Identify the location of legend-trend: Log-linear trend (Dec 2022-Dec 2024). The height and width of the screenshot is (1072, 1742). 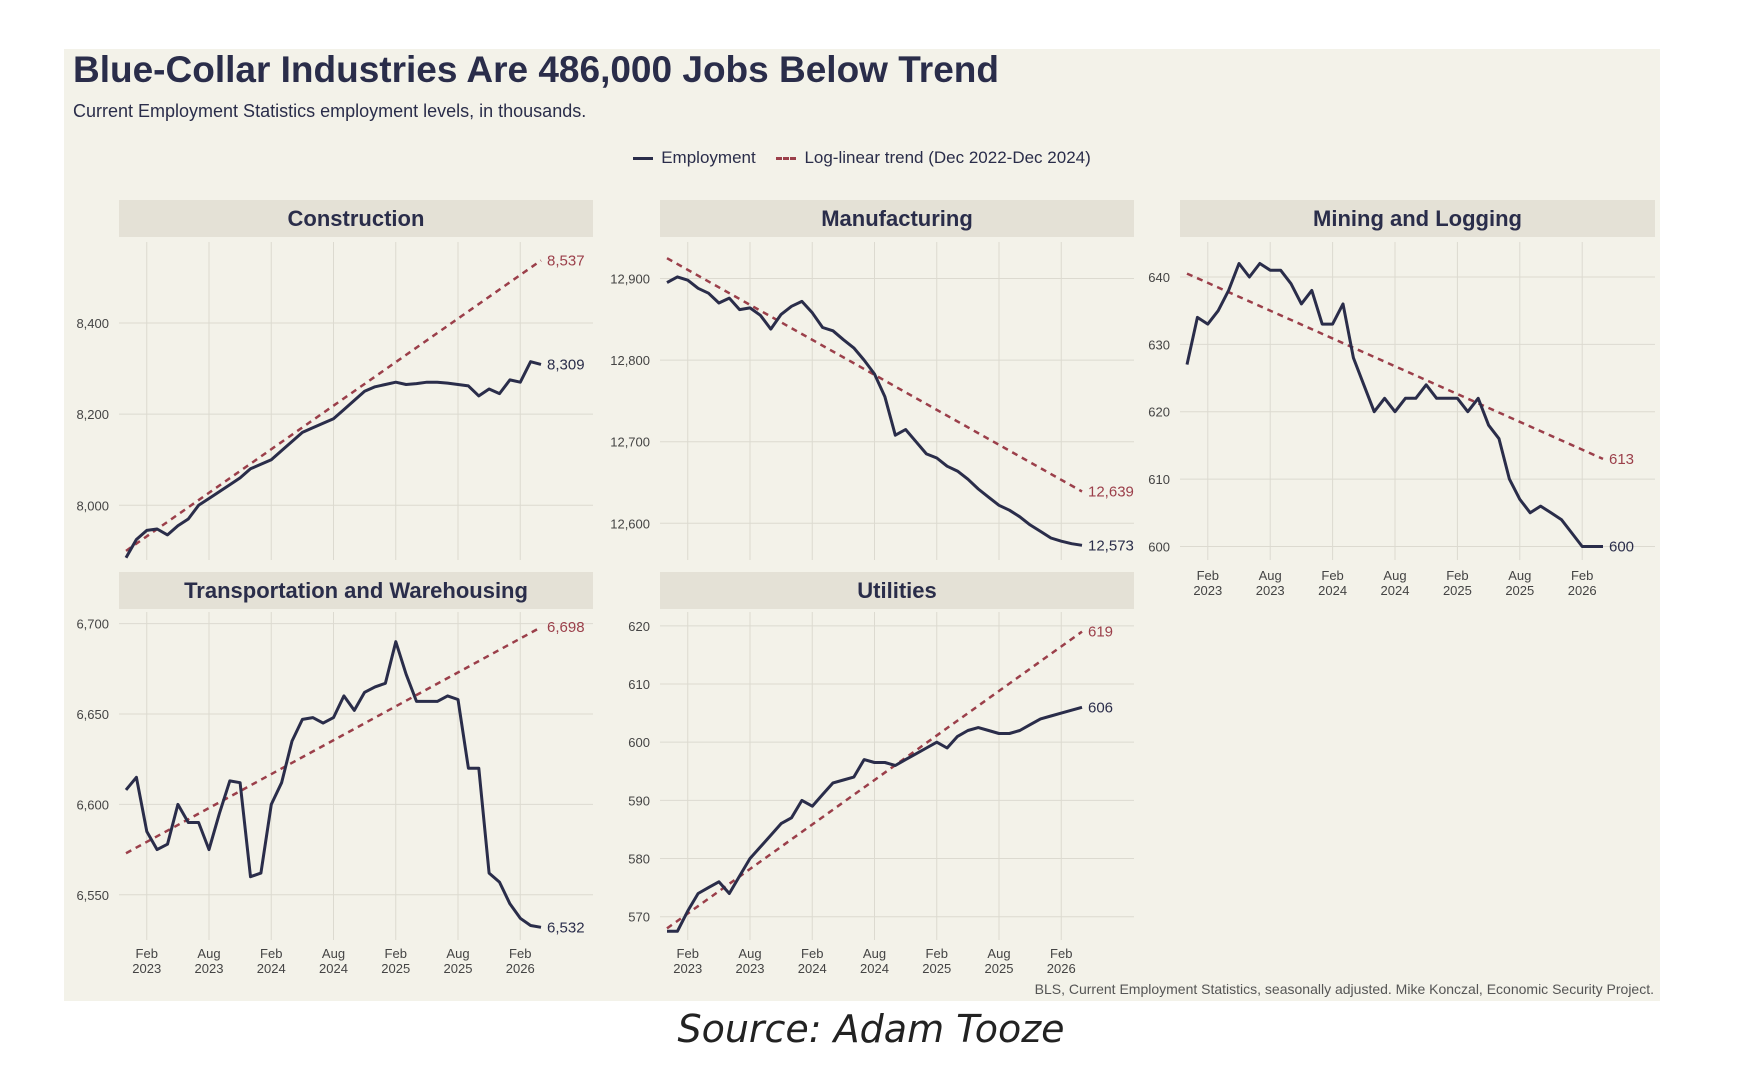
(933, 157).